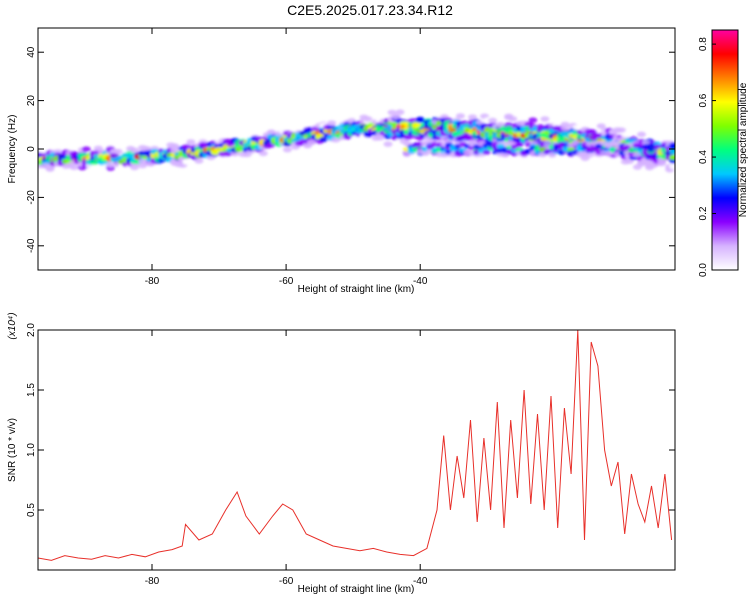  Describe the element at coordinates (31, 390) in the screenshot. I see `y-tick-label: 1.5` at that location.